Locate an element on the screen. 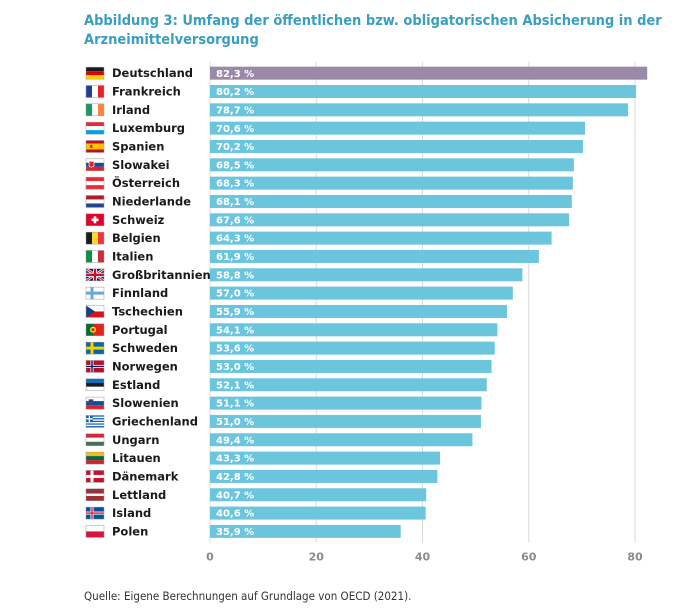 Image resolution: width=691 pixels, height=613 pixels. value-label: 58,8 % is located at coordinates (235, 275).